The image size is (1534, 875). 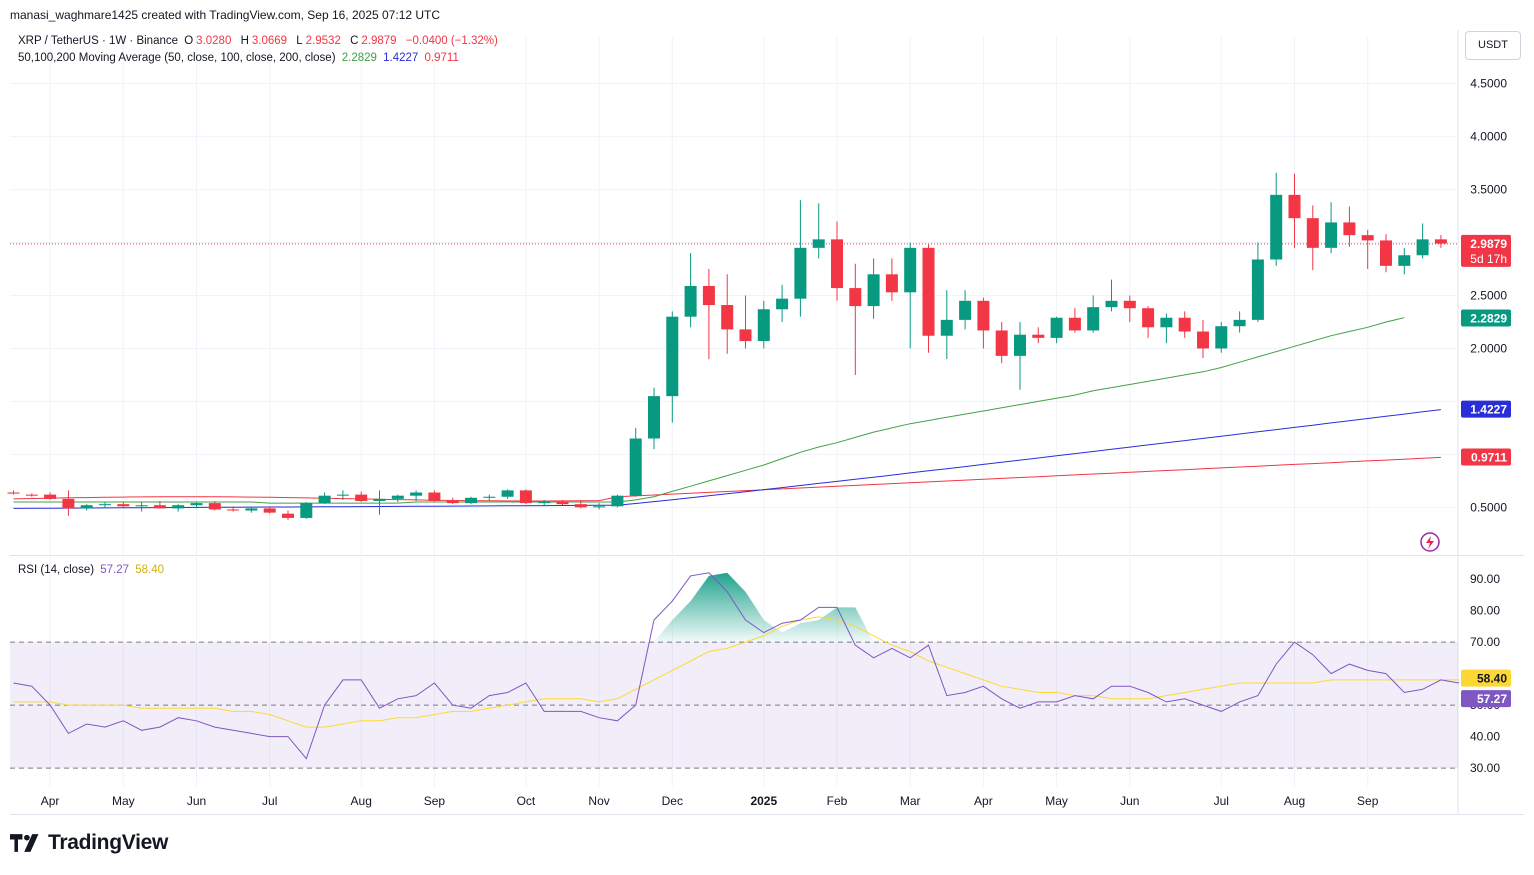 What do you see at coordinates (56, 570) in the screenshot?
I see `rsi-title: RSI (14, close)` at bounding box center [56, 570].